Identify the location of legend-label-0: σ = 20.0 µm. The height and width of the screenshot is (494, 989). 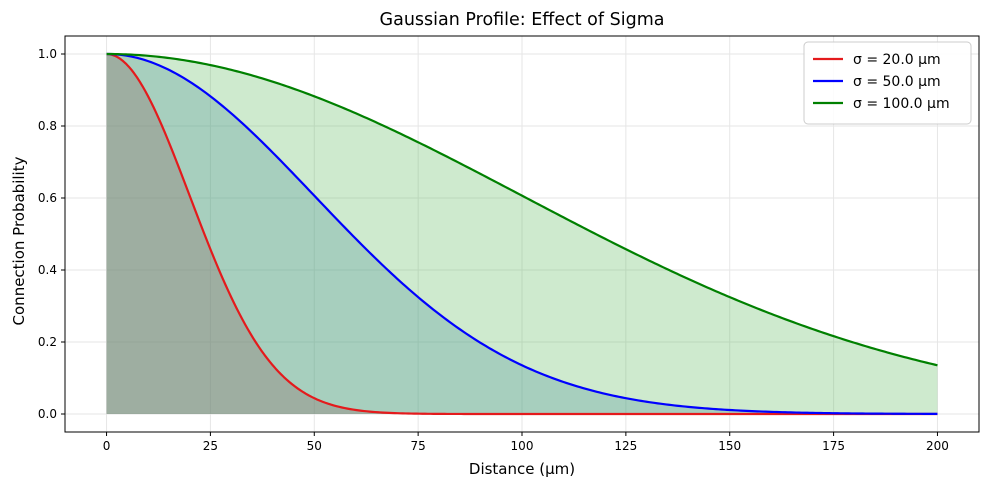
(897, 60).